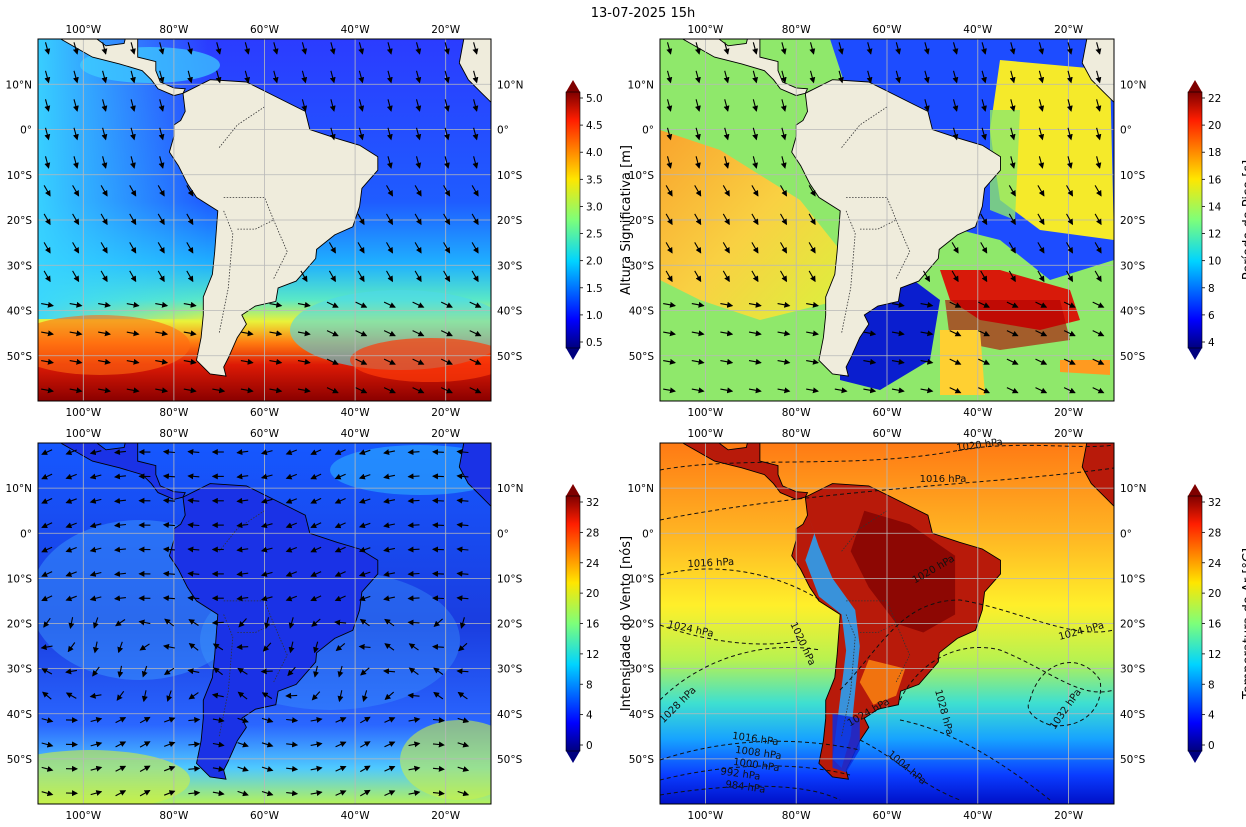 This screenshot has height=827, width=1246. Describe the element at coordinates (978, 413) in the screenshot. I see `lon-tick-label: 40°W` at that location.